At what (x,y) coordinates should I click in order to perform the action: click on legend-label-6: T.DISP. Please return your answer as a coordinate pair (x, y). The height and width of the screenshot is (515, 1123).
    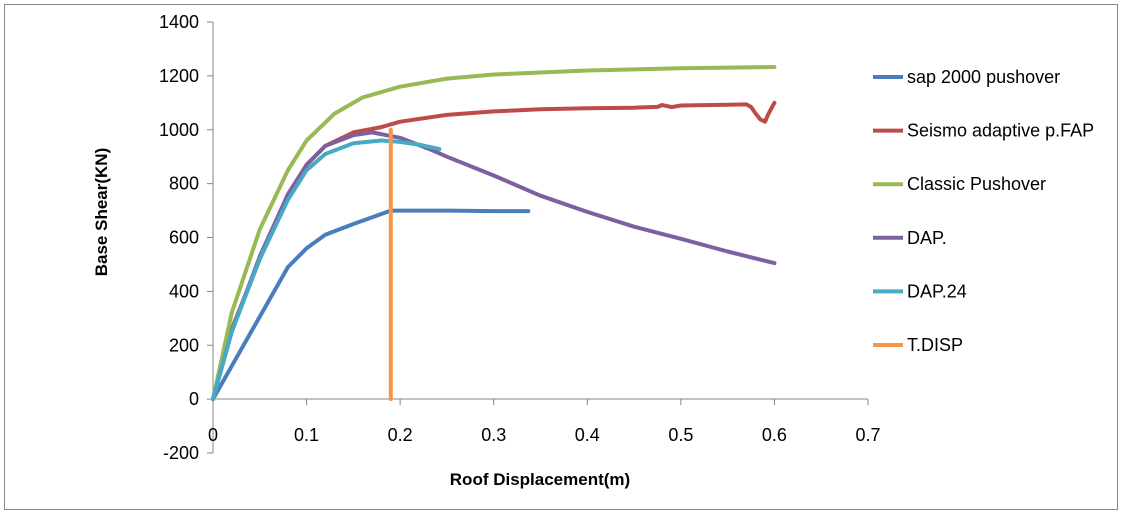
    Looking at the image, I should click on (935, 345).